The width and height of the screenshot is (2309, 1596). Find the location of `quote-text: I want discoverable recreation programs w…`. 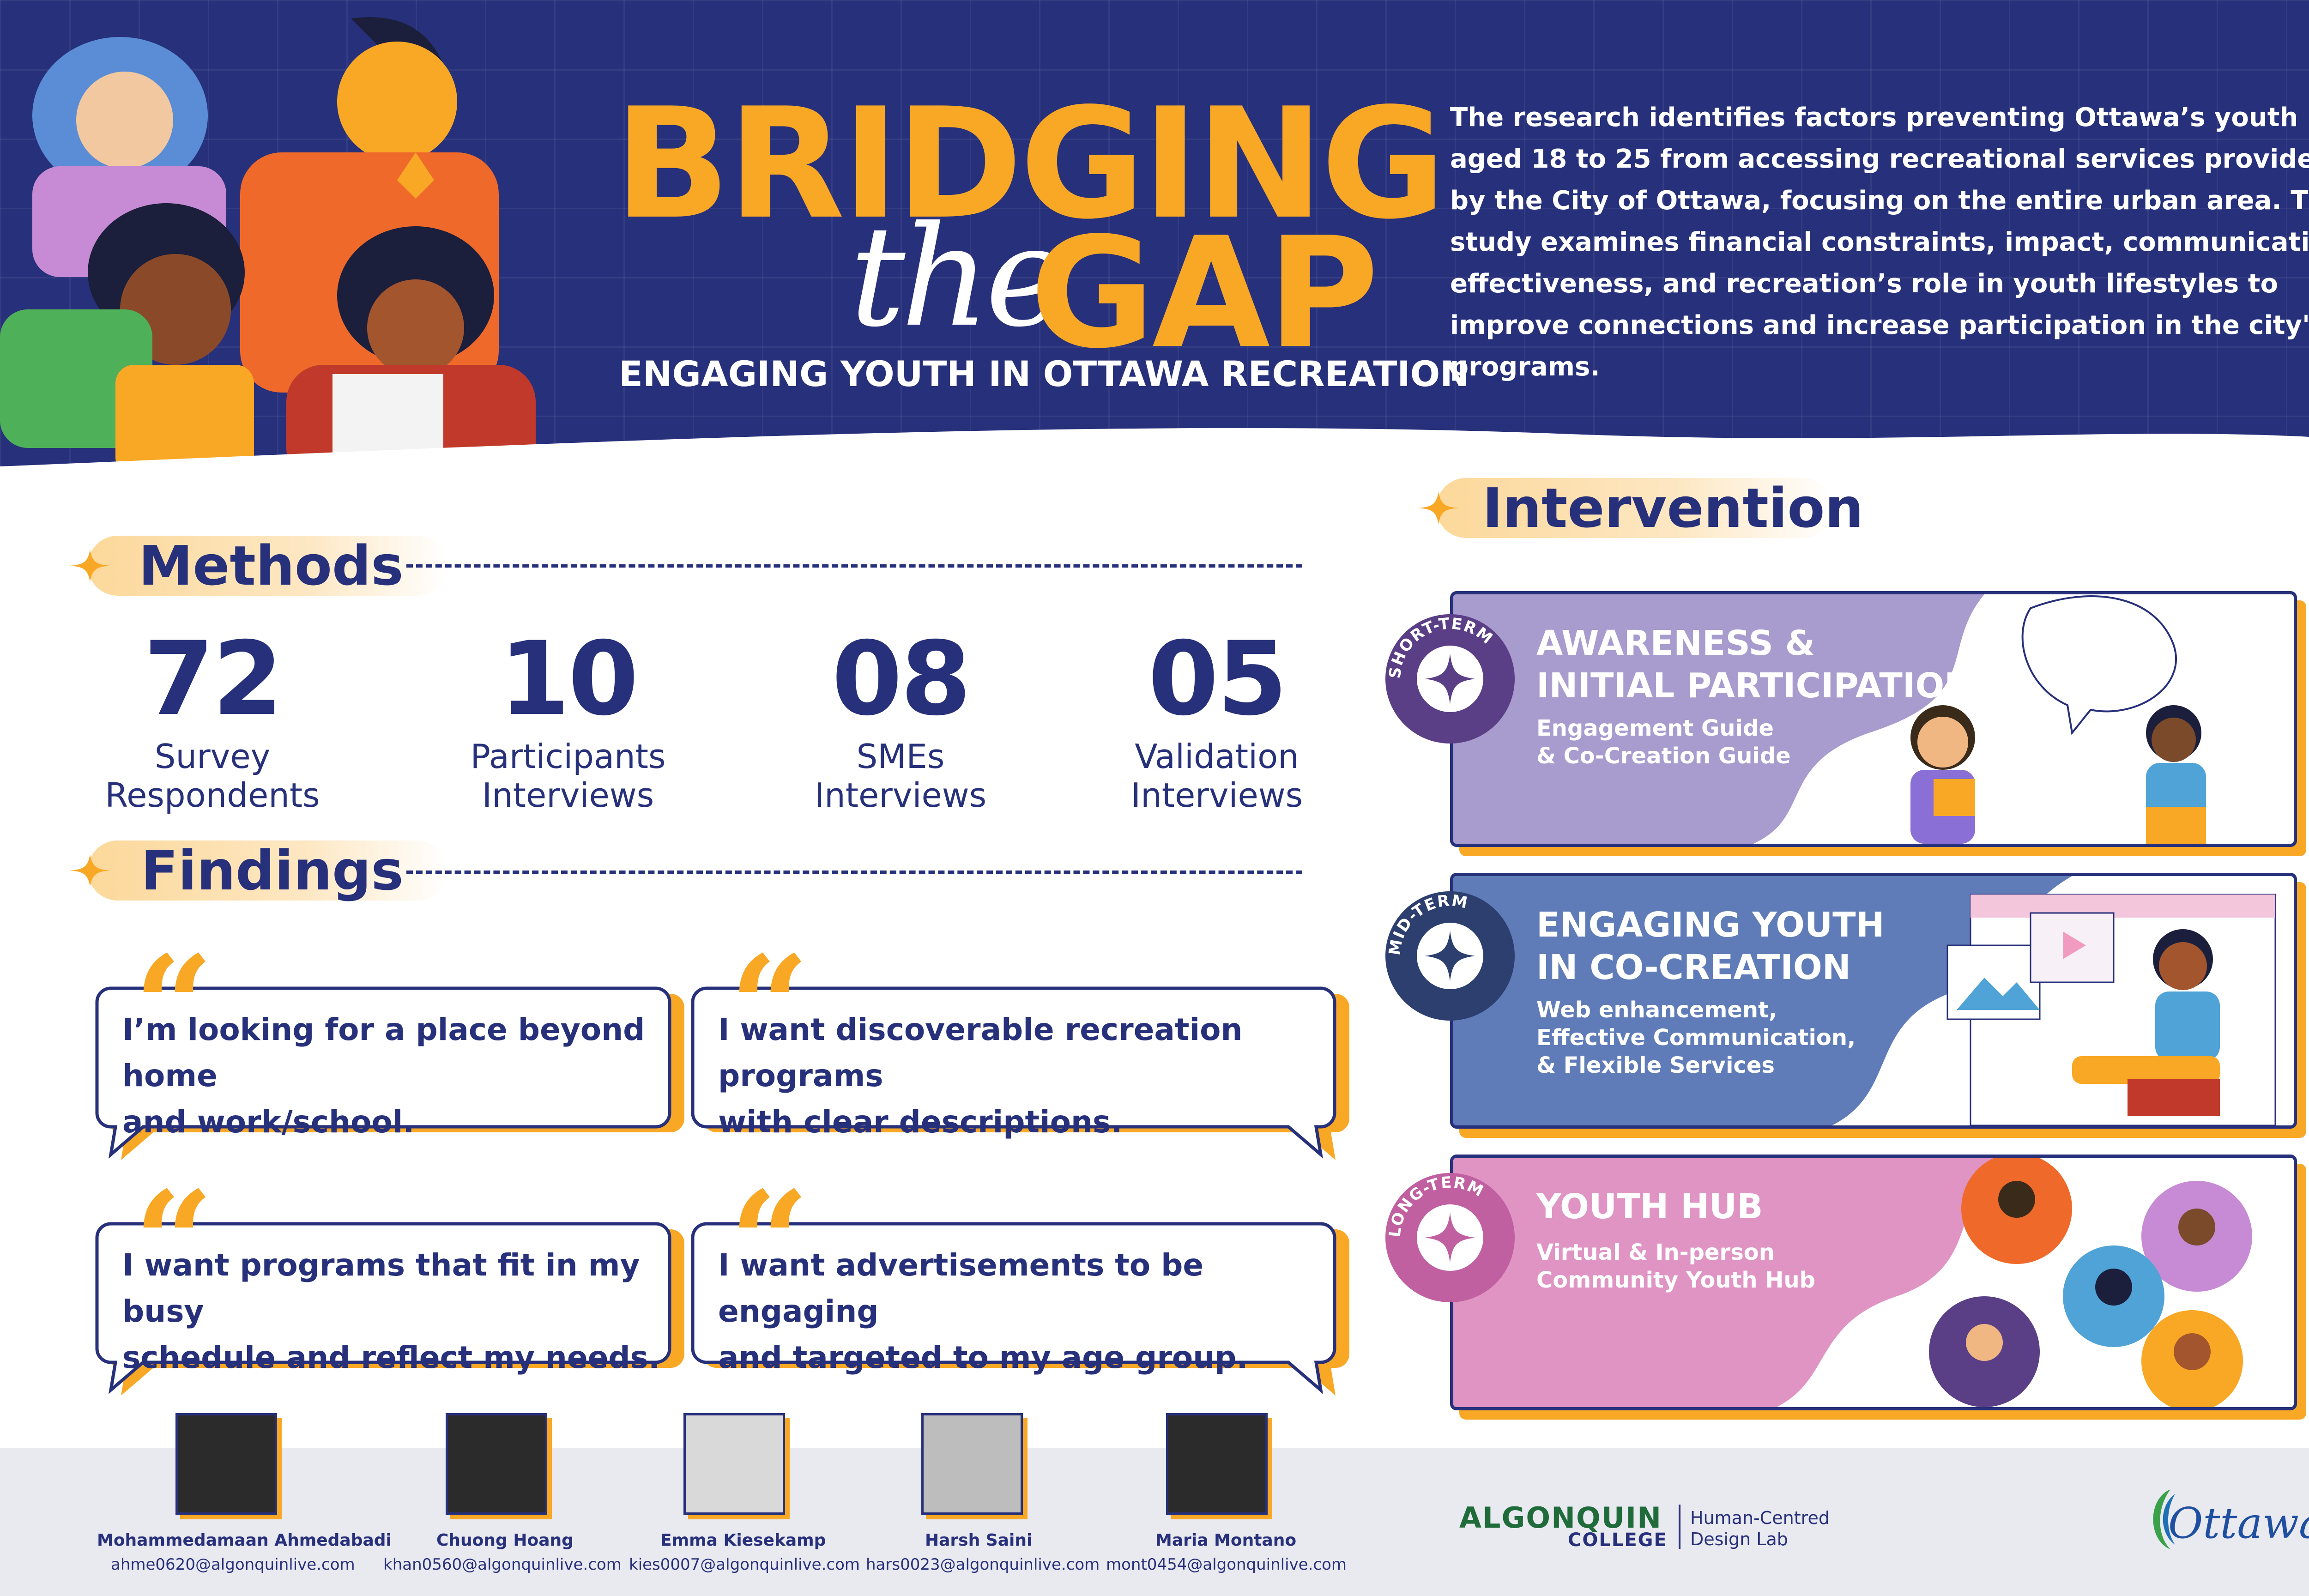

quote-text: I want discoverable recreation programs w… is located at coordinates (1024, 1076).